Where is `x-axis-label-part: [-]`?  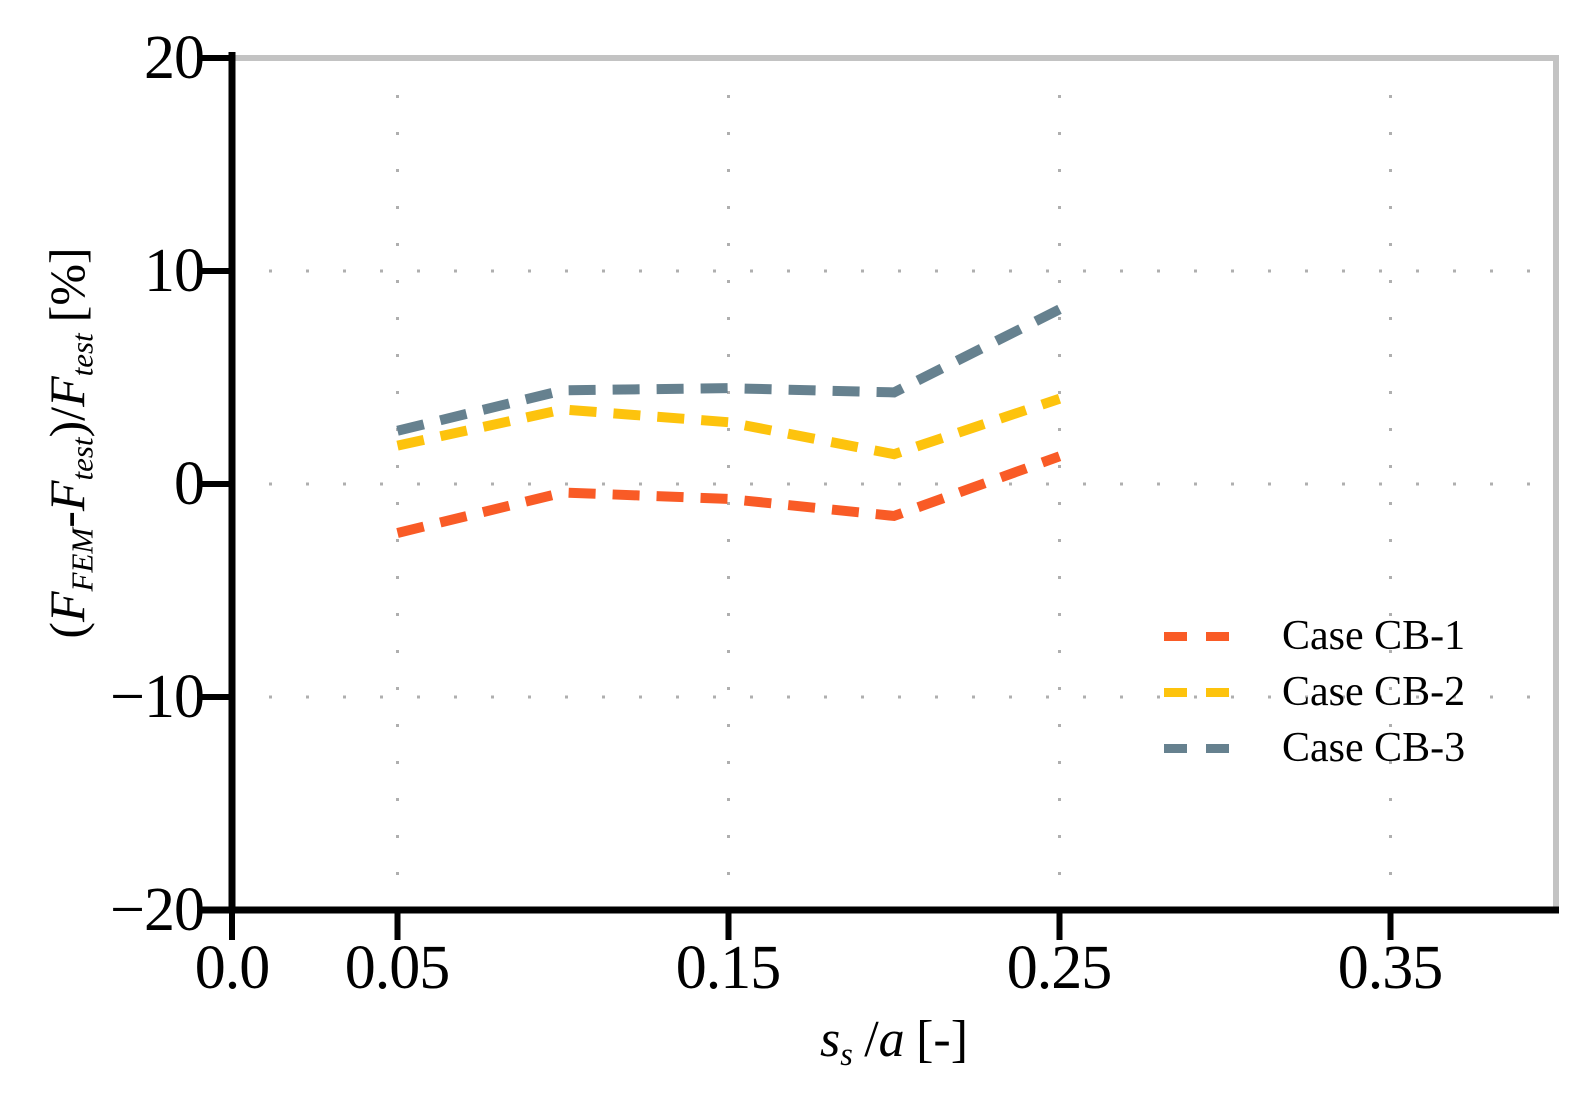 x-axis-label-part: [-] is located at coordinates (942, 1039).